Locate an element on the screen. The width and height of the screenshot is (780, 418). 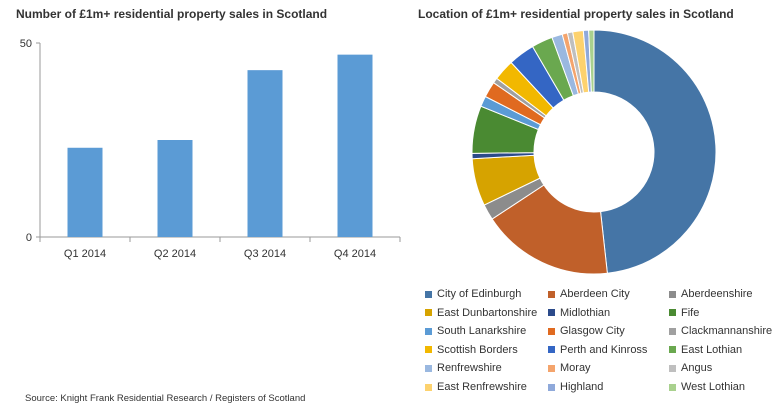
x-tick-label: Q4 2014 is located at coordinates (355, 254).